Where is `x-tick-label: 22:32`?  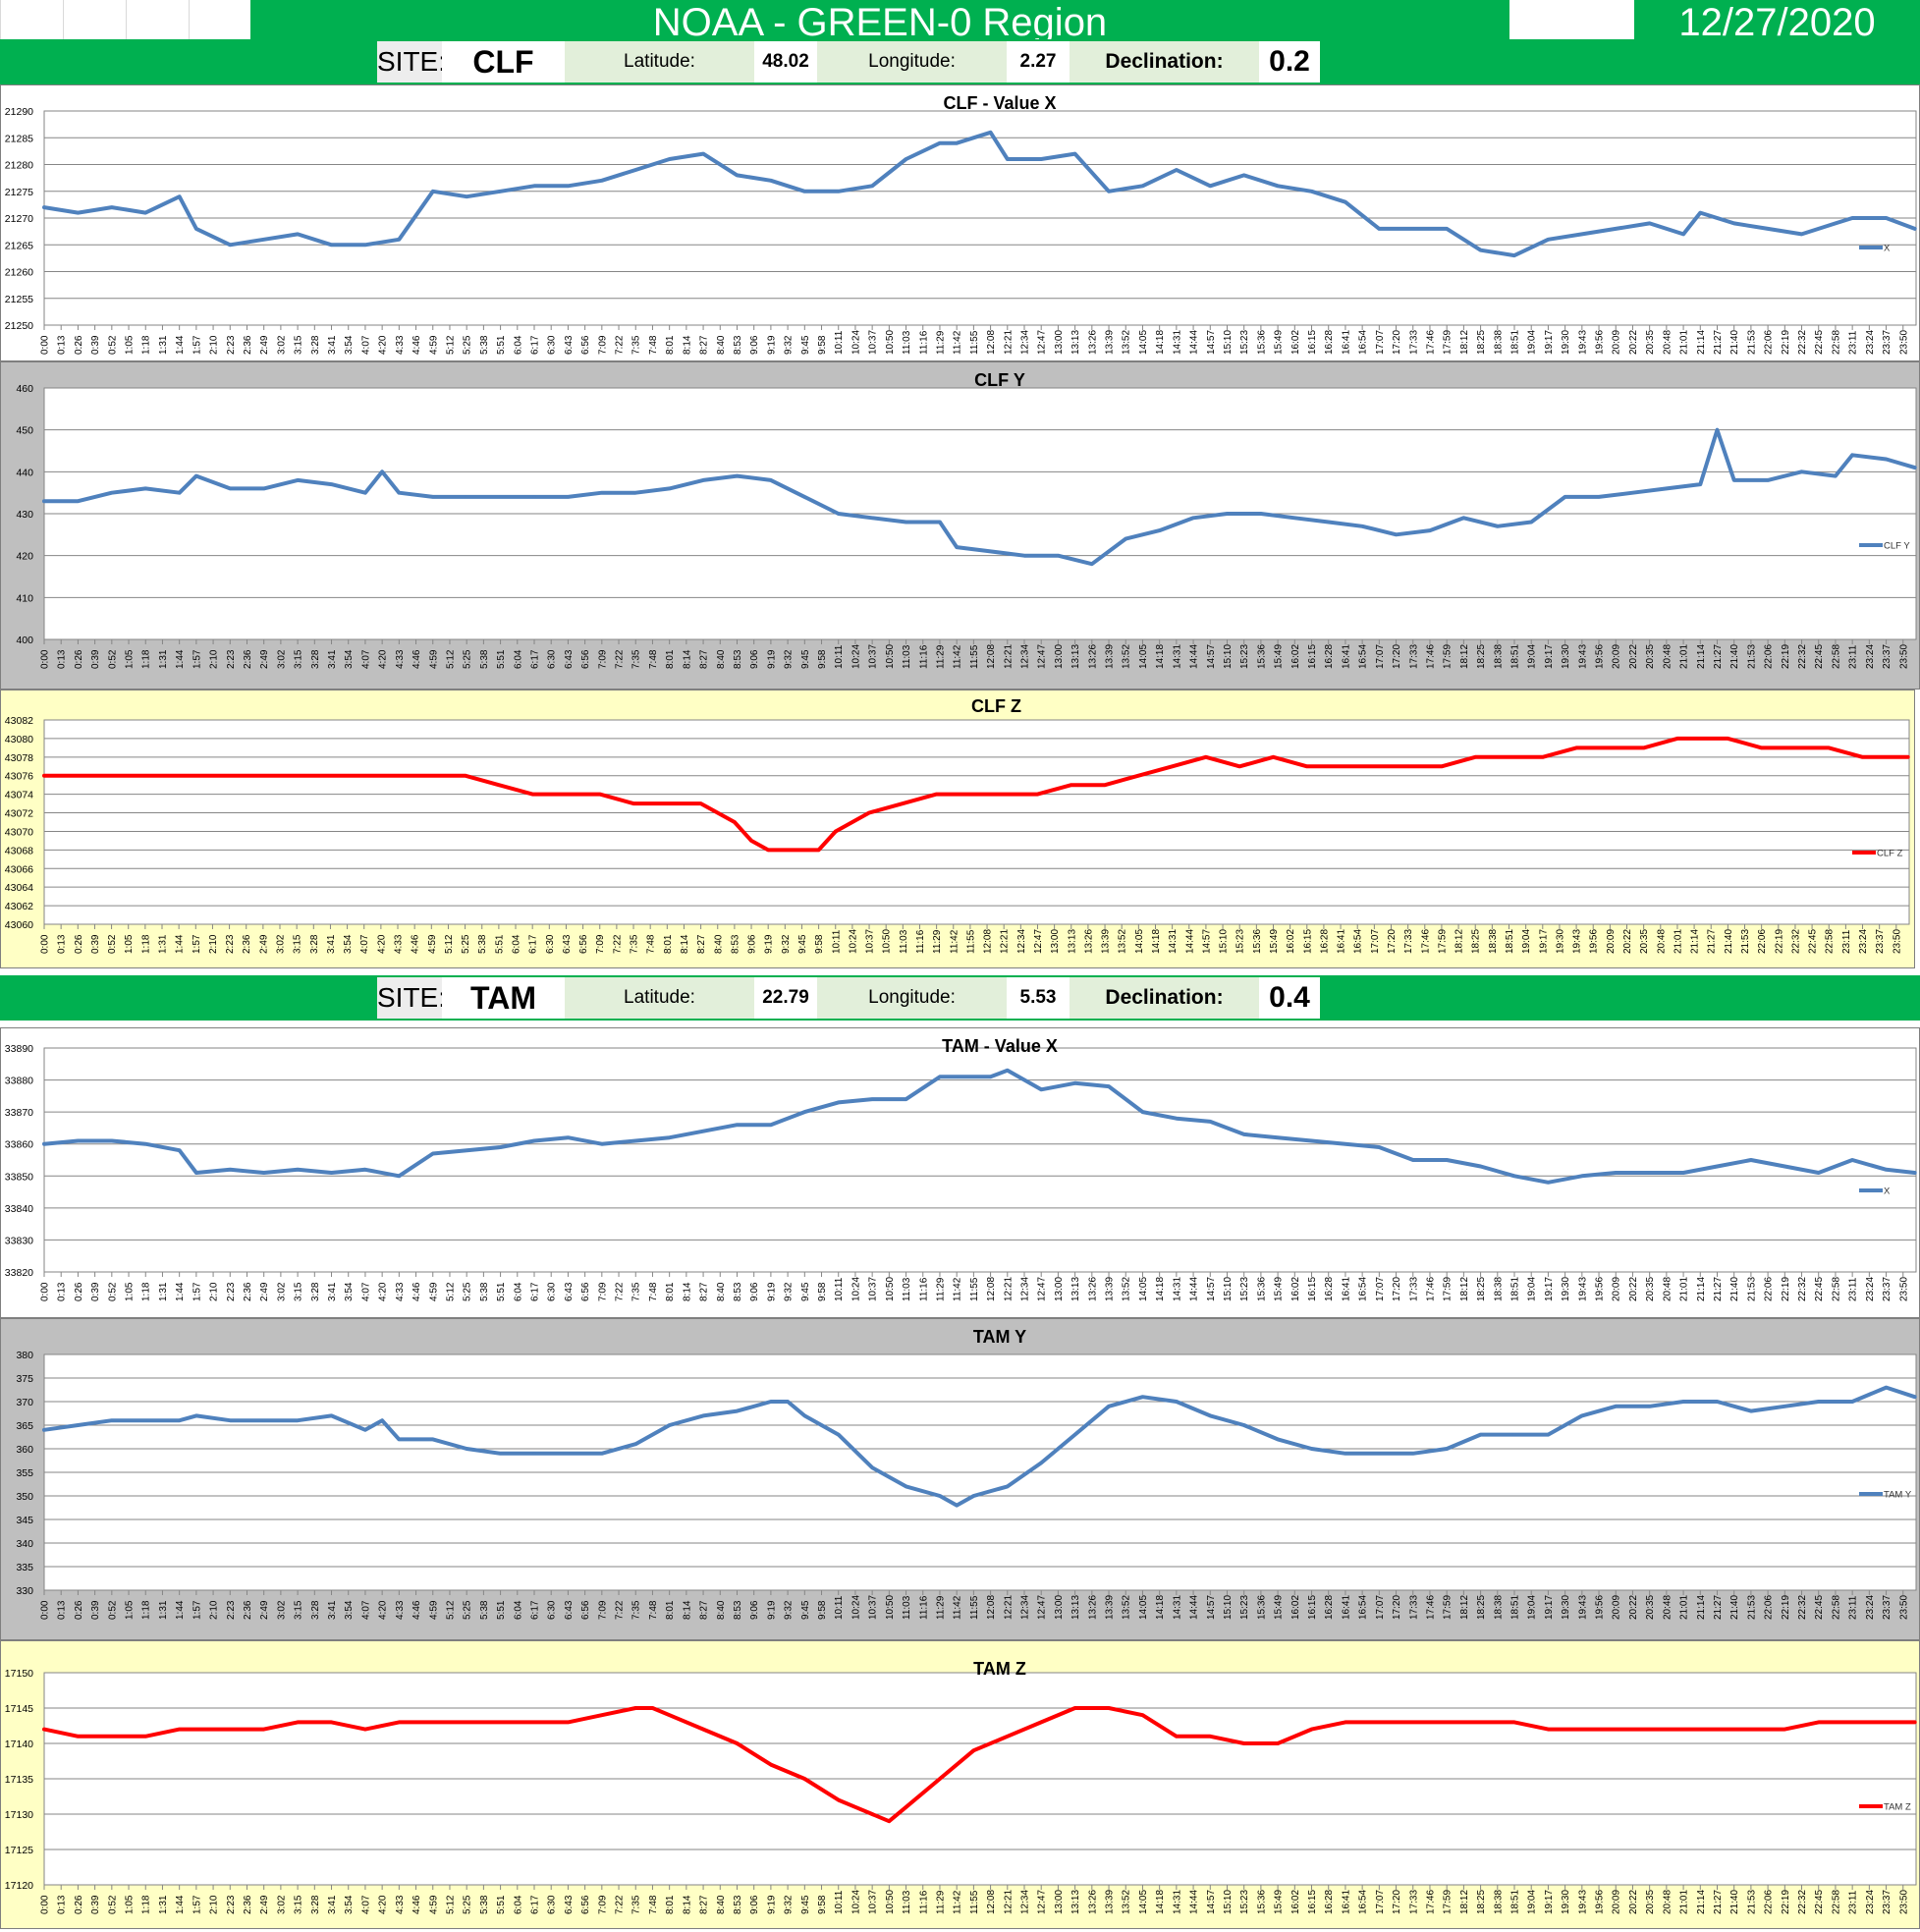 x-tick-label: 22:32 is located at coordinates (1803, 1289).